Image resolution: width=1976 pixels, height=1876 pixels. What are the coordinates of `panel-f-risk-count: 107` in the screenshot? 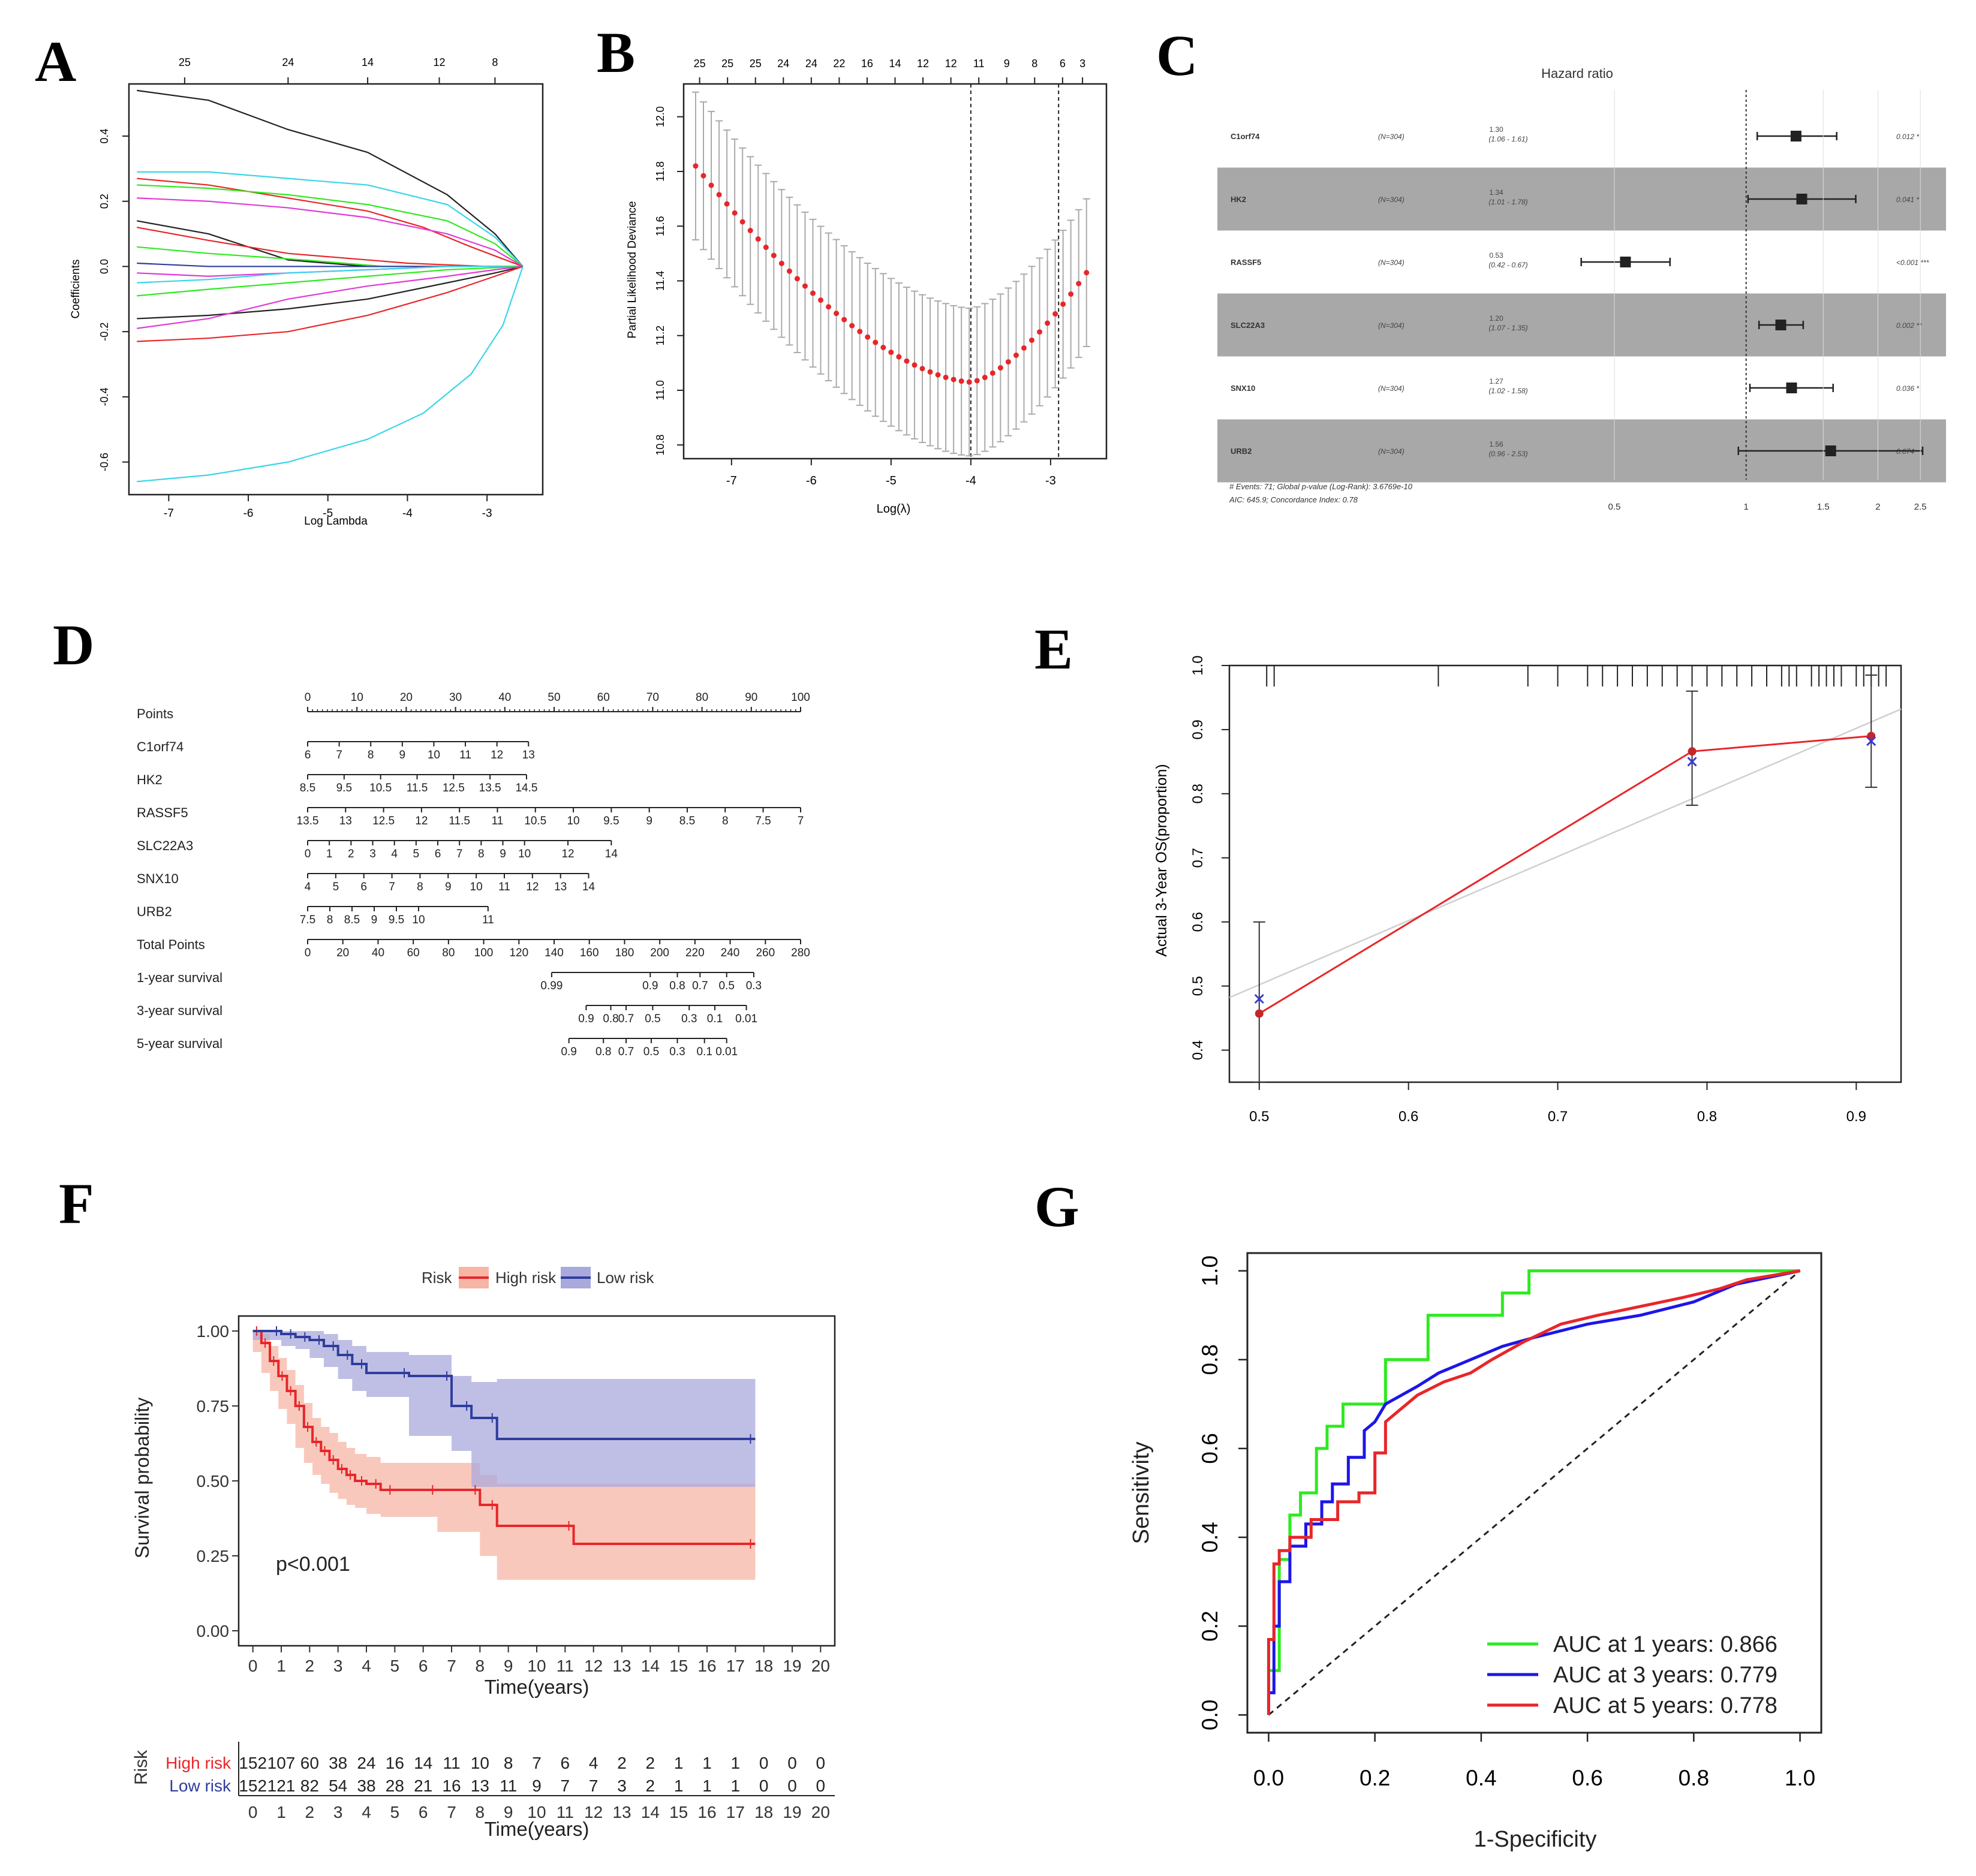 It's located at (282, 1763).